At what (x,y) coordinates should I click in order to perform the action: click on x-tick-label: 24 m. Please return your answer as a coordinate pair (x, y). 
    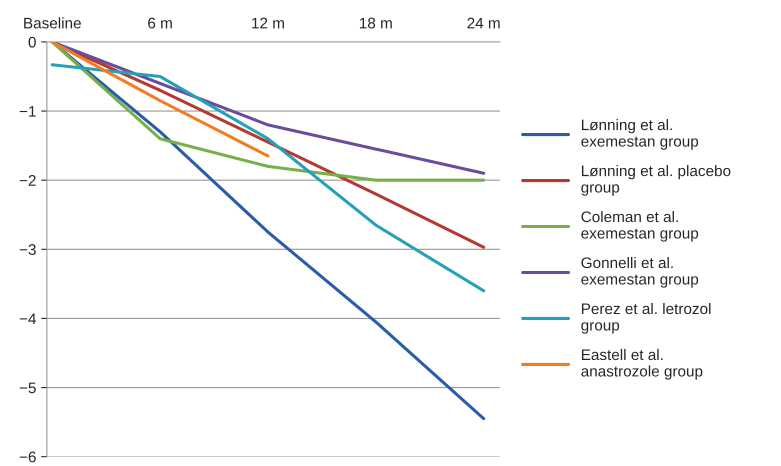
    Looking at the image, I should click on (483, 23).